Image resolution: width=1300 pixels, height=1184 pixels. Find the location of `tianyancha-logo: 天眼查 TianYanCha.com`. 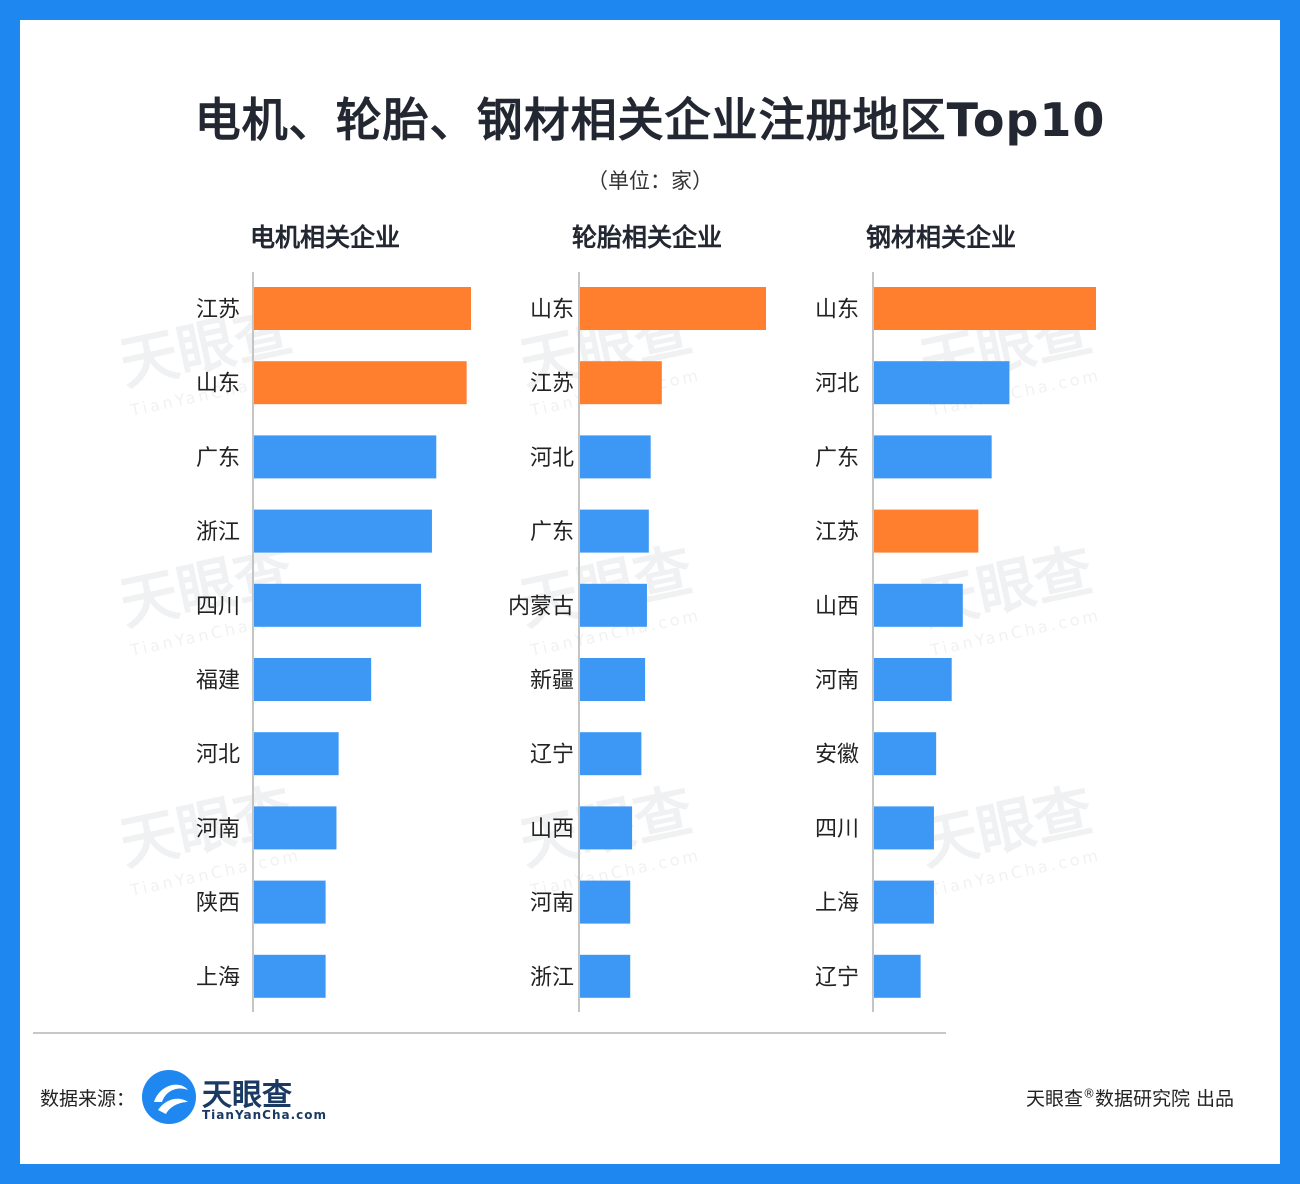

tianyancha-logo: 天眼查 TianYanCha.com is located at coordinates (235, 1097).